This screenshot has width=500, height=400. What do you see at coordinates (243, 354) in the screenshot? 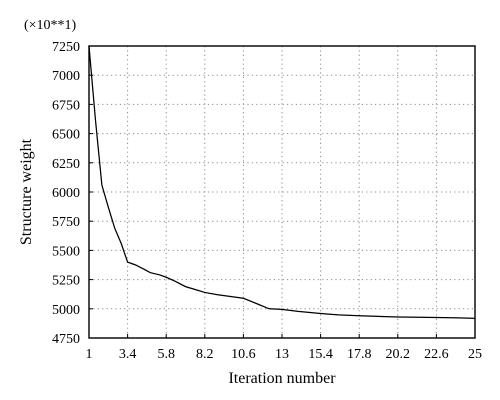
I see `x-tick-label: 10.6` at bounding box center [243, 354].